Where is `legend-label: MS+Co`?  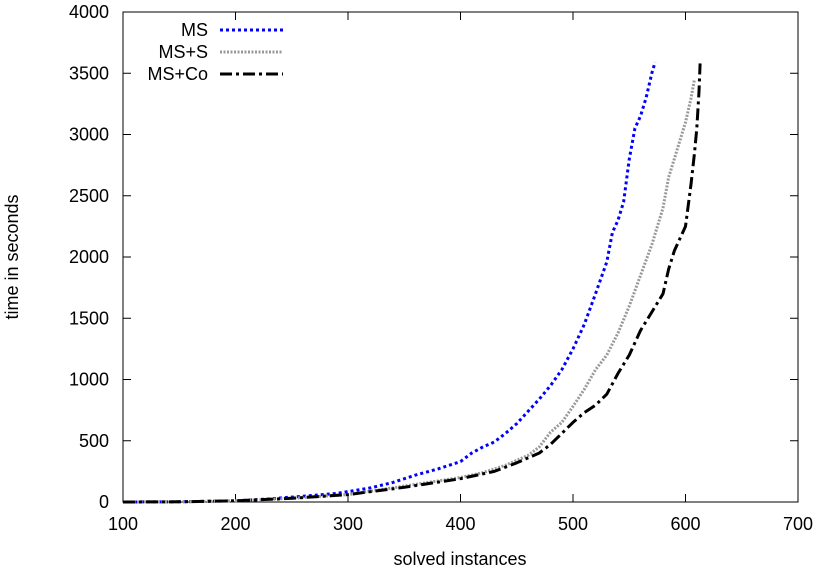 legend-label: MS+Co is located at coordinates (177, 74).